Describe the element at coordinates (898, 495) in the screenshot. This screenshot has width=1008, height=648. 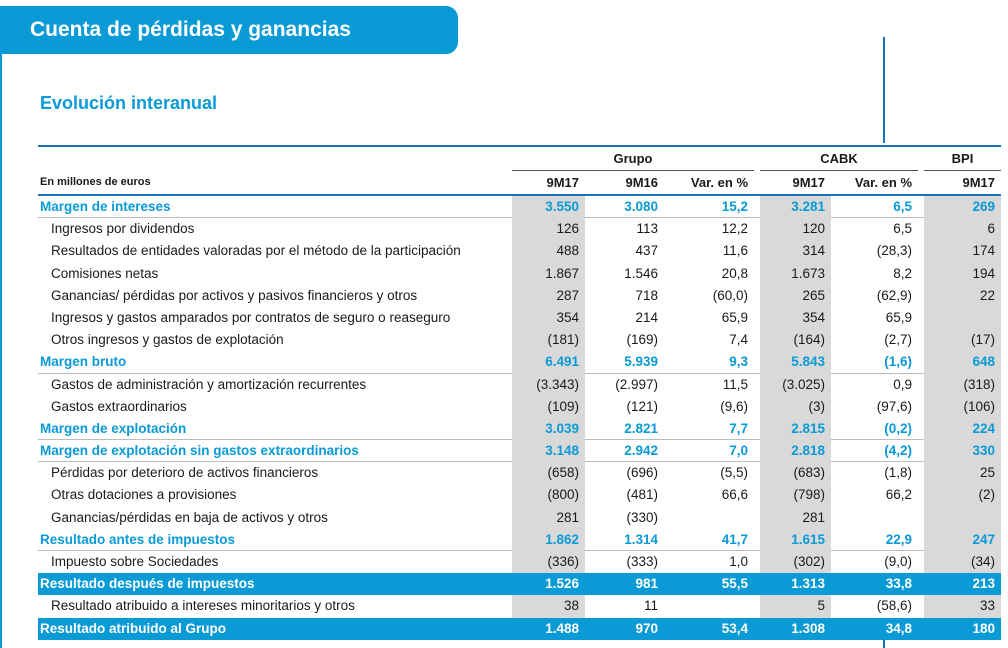
I see `row-value: 66,2` at that location.